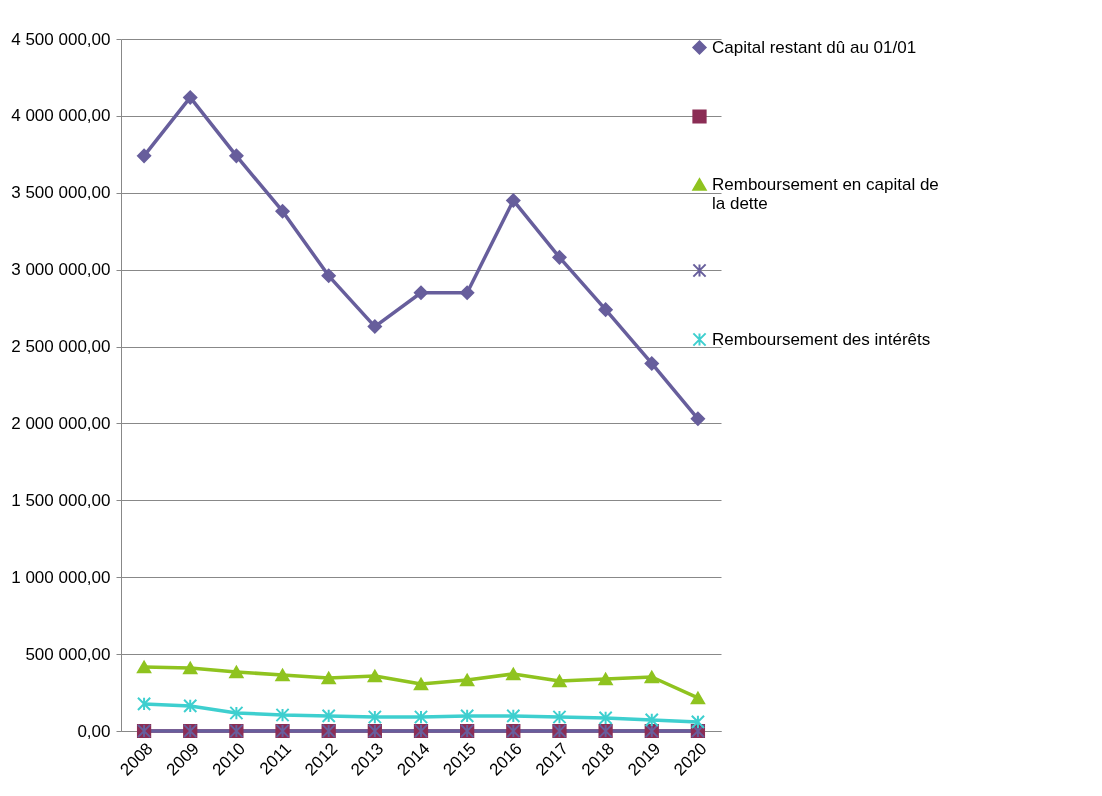  What do you see at coordinates (825, 193) in the screenshot?
I see `legend-label: Remboursement en capital de la dette` at bounding box center [825, 193].